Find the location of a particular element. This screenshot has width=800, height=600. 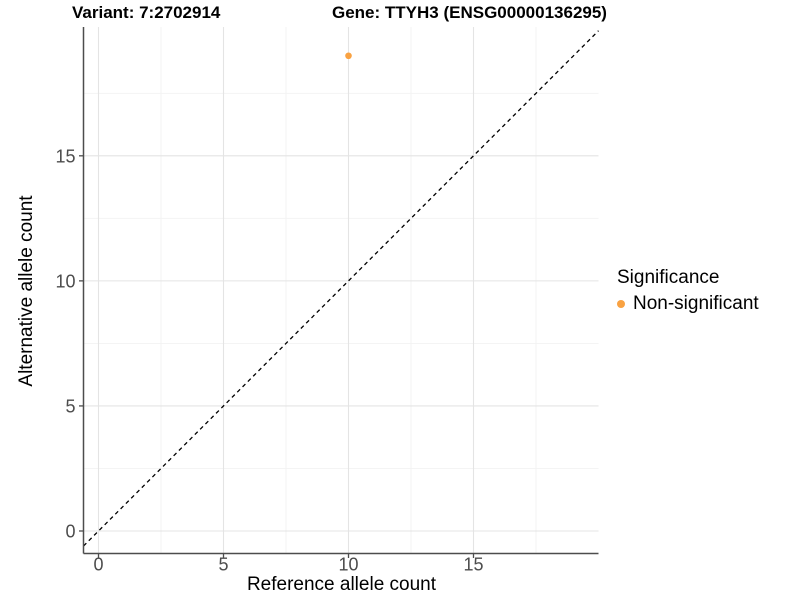

legend-item: Non-significant is located at coordinates (688, 303).